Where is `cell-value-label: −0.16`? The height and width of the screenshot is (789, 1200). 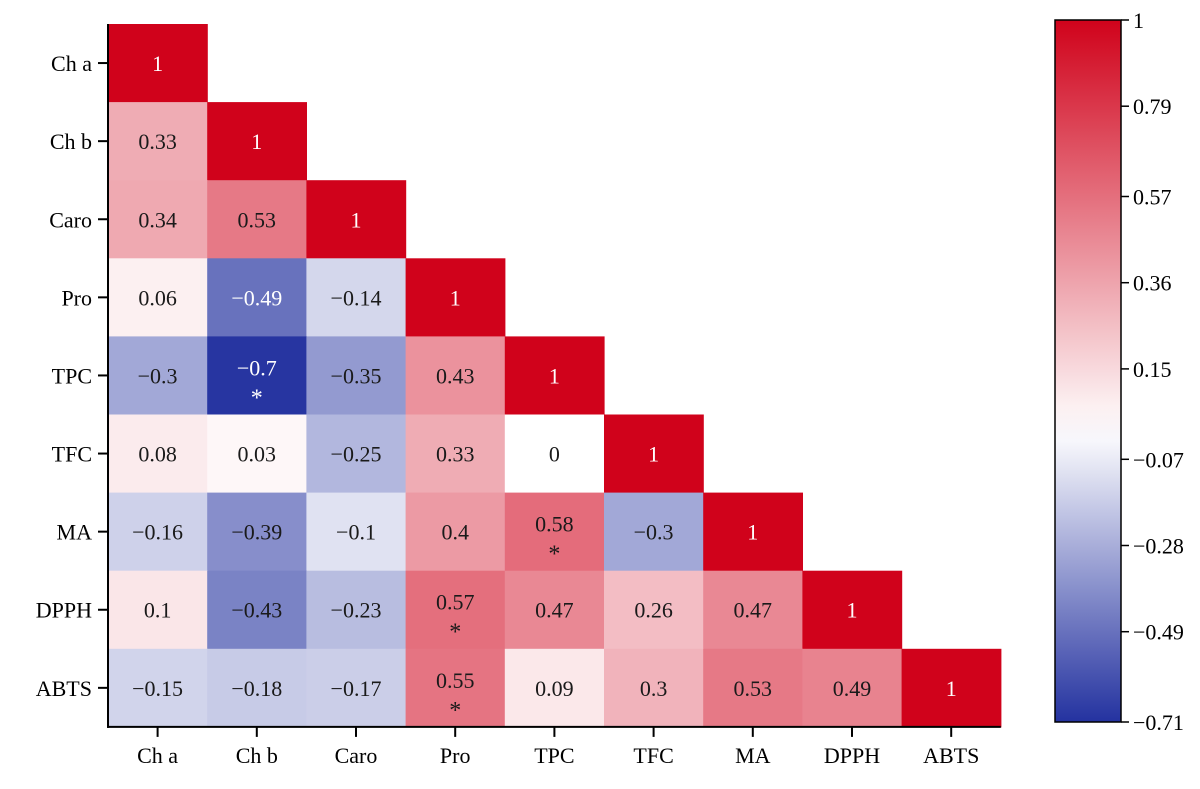
cell-value-label: −0.16 is located at coordinates (157, 532).